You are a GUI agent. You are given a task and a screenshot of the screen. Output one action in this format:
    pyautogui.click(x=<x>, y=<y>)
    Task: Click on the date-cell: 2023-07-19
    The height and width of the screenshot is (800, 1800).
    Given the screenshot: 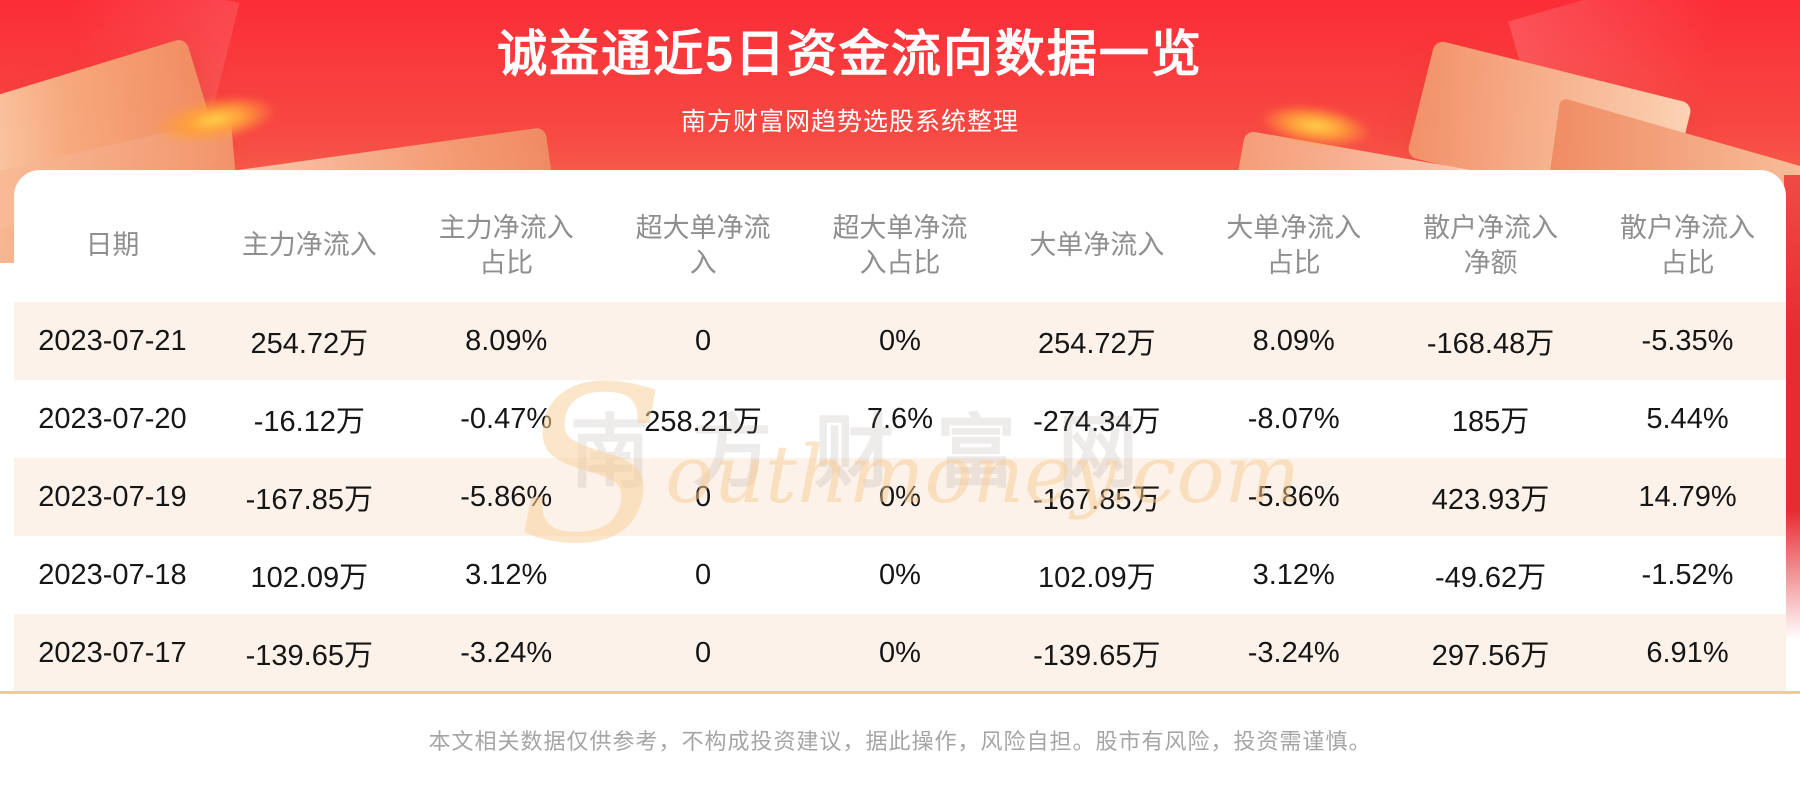 What is the action you would take?
    pyautogui.click(x=112, y=497)
    